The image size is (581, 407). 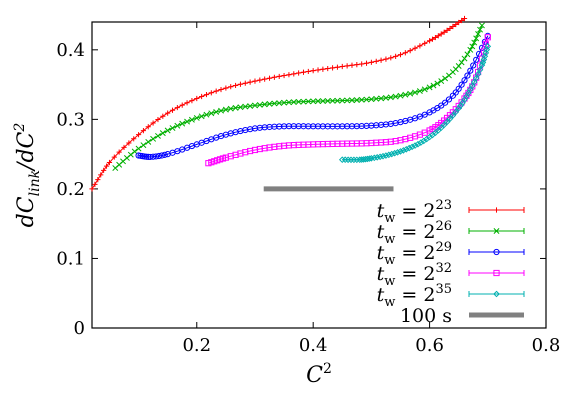 What do you see at coordinates (70, 119) in the screenshot?
I see `y-tick-label: 0.3` at bounding box center [70, 119].